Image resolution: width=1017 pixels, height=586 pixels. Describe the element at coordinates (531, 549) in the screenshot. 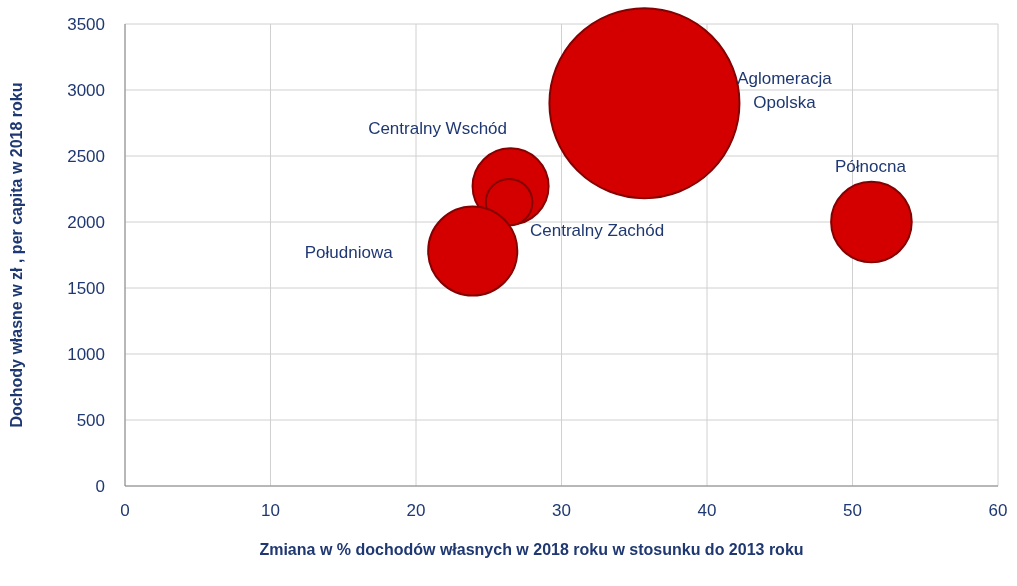

I see `x-axis-title: Zmiana w % dochodów własnych w 2018 roku w stosunku do 2013 roku` at that location.